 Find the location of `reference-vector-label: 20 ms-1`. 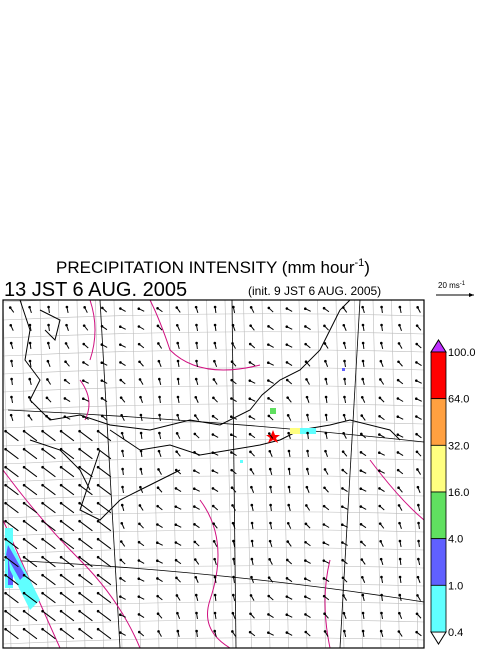

reference-vector-label: 20 ms-1 is located at coordinates (452, 285).